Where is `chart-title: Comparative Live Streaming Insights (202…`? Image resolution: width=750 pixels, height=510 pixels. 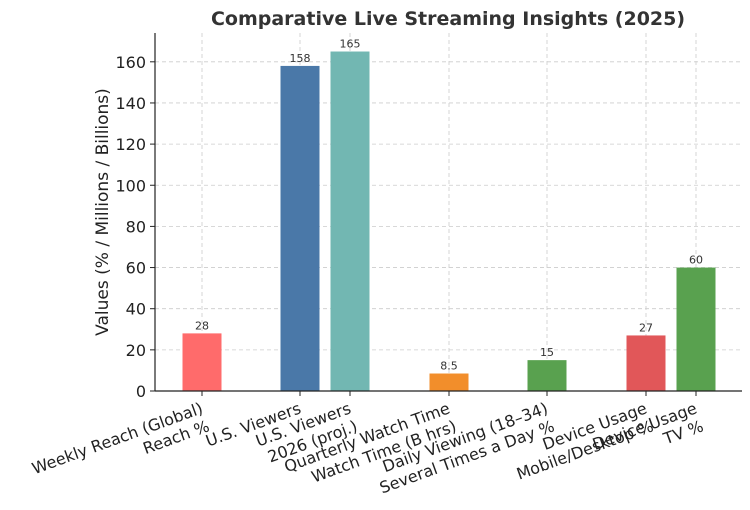 chart-title: Comparative Live Streaming Insights (202… is located at coordinates (448, 19).